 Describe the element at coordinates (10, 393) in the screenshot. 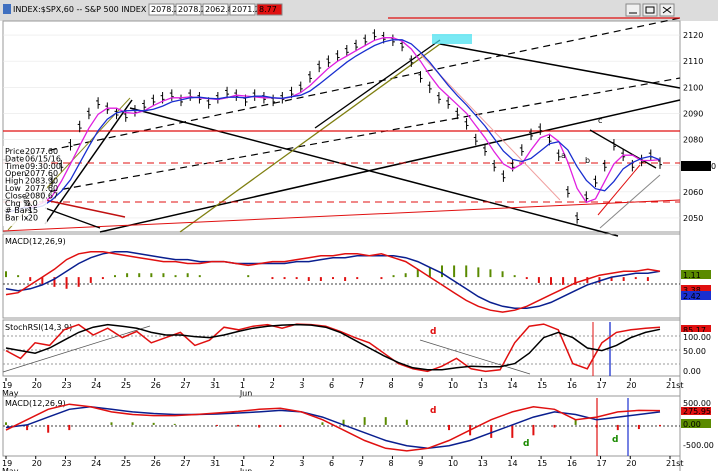

I see `month-label: May` at that location.